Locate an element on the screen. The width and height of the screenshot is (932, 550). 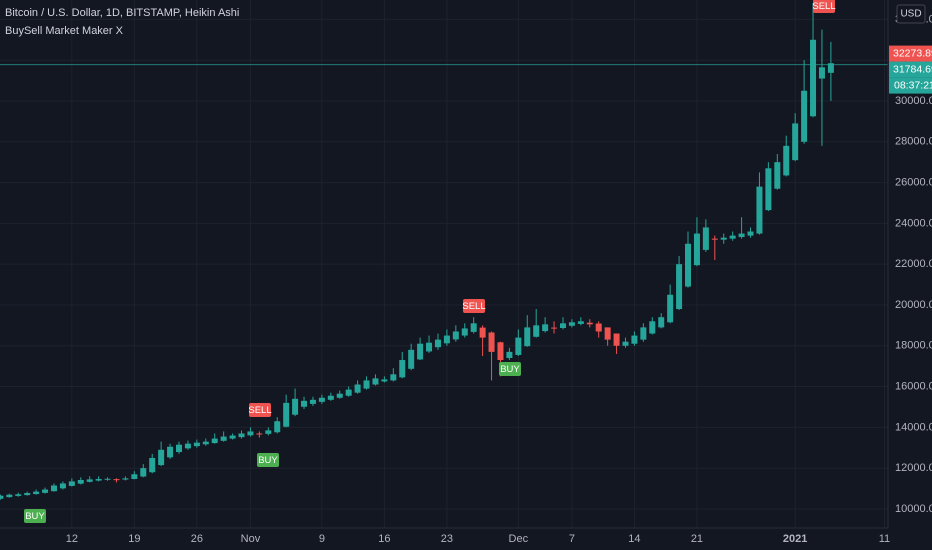
x-tick-label: 21 is located at coordinates (697, 539).